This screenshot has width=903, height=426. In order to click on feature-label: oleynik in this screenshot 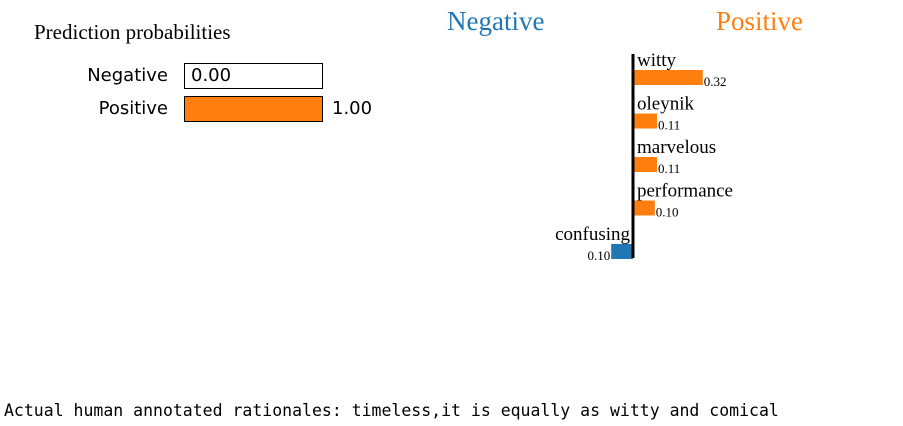, I will do `click(665, 104)`.